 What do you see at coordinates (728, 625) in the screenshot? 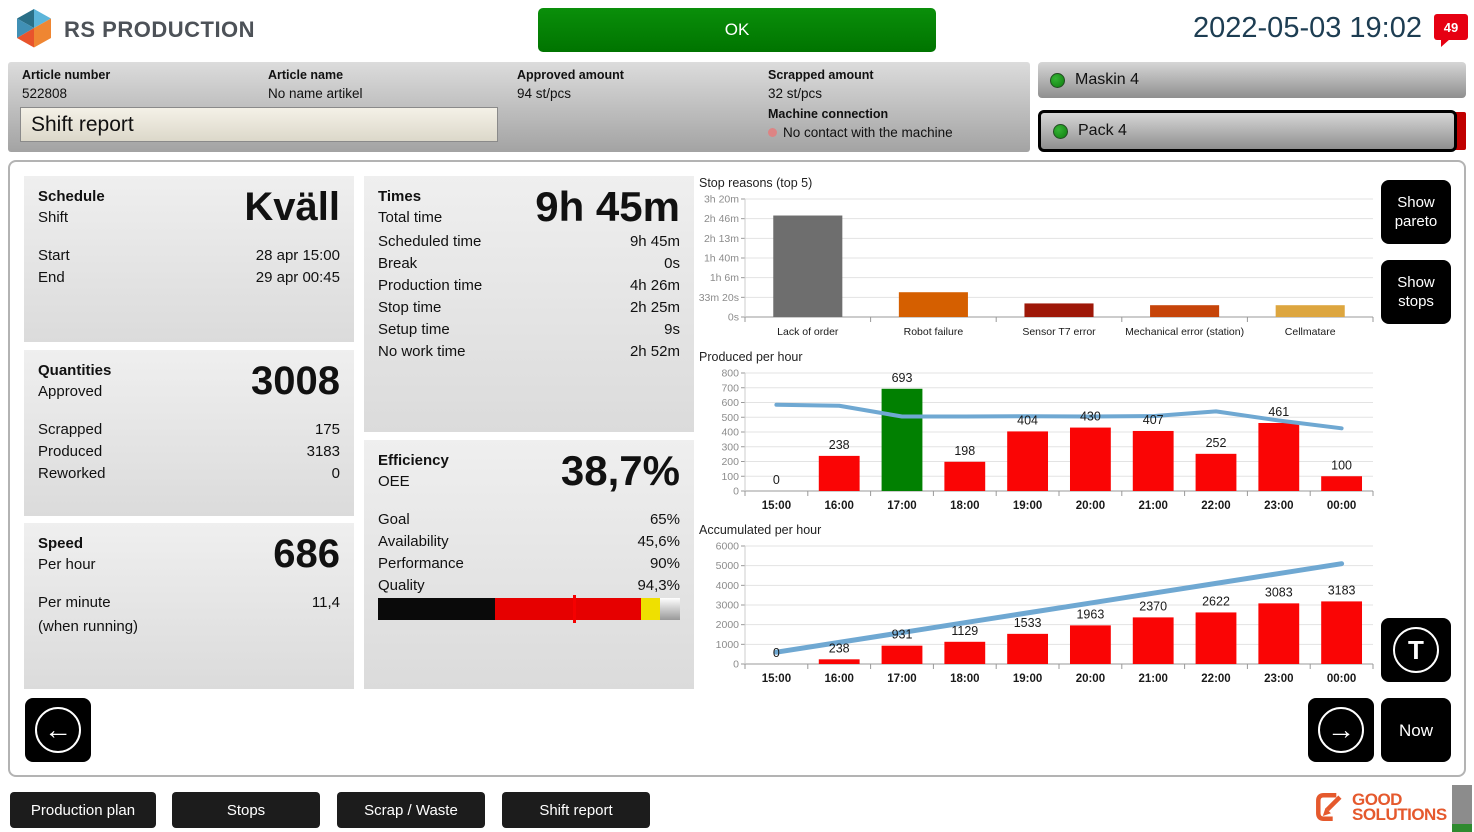
I see `svg-text: 2000` at bounding box center [728, 625].